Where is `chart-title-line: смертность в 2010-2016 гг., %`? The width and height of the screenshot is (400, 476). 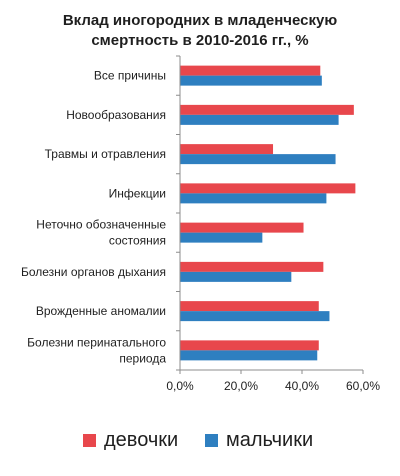
chart-title-line: смертность в 2010-2016 гг., % is located at coordinates (199, 40).